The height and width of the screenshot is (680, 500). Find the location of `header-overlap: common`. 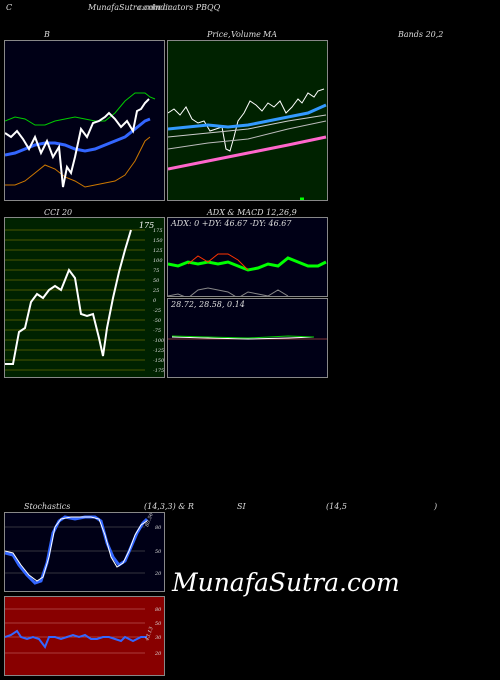

header-overlap: common is located at coordinates (155, 7).